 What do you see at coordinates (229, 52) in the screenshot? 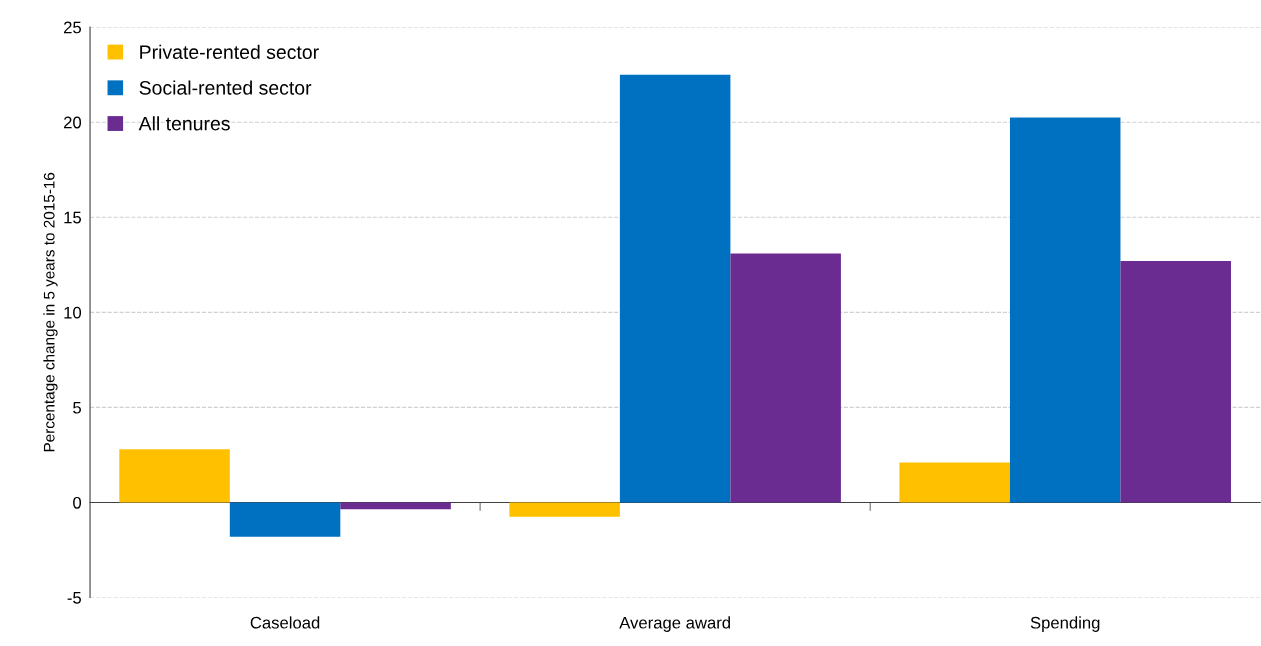
I see `legend-label: Private-rented sector` at bounding box center [229, 52].